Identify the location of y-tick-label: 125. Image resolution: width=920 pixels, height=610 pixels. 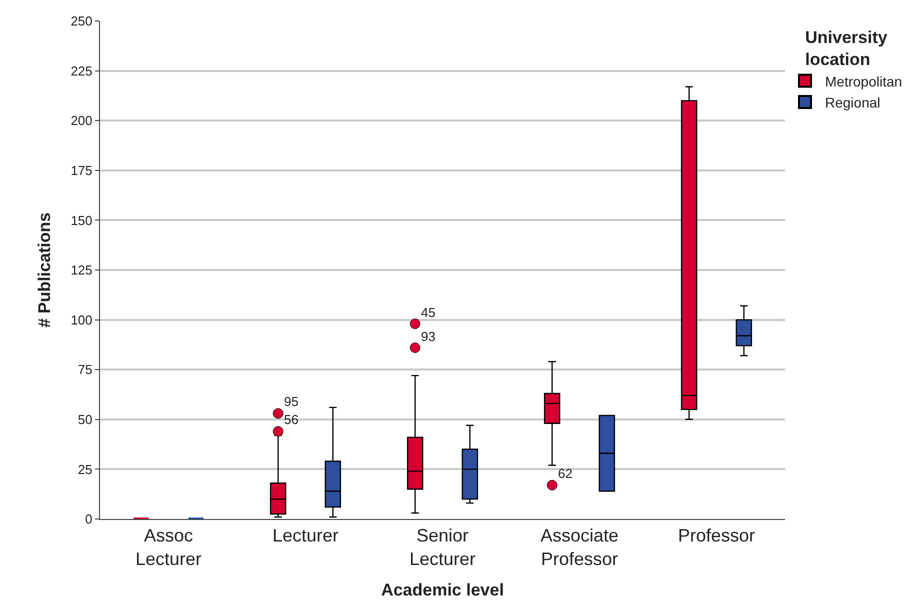
(81, 270).